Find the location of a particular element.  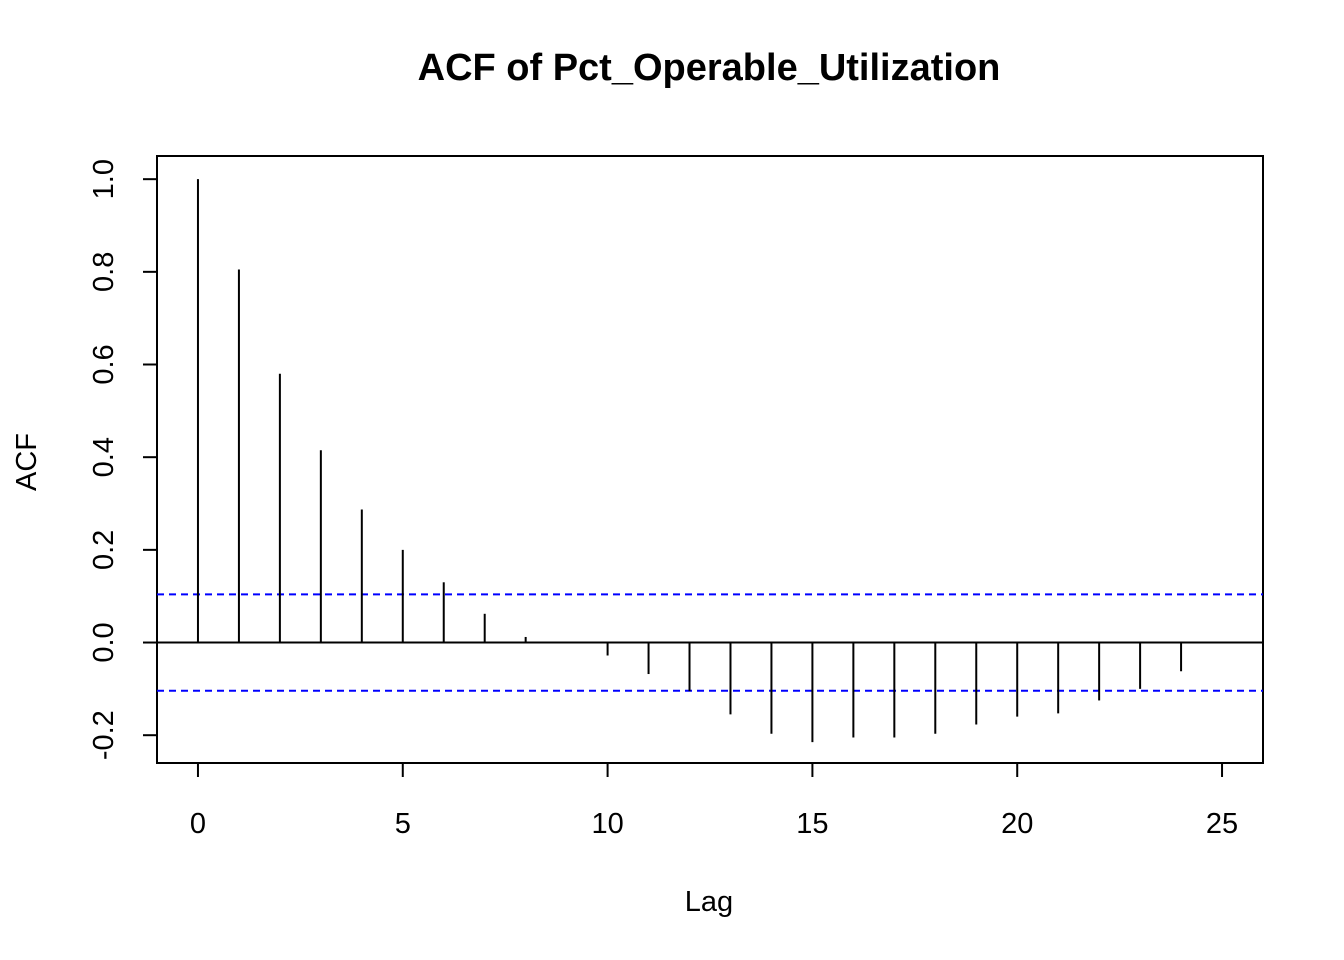

y-tick-label: 0.6 is located at coordinates (104, 364).